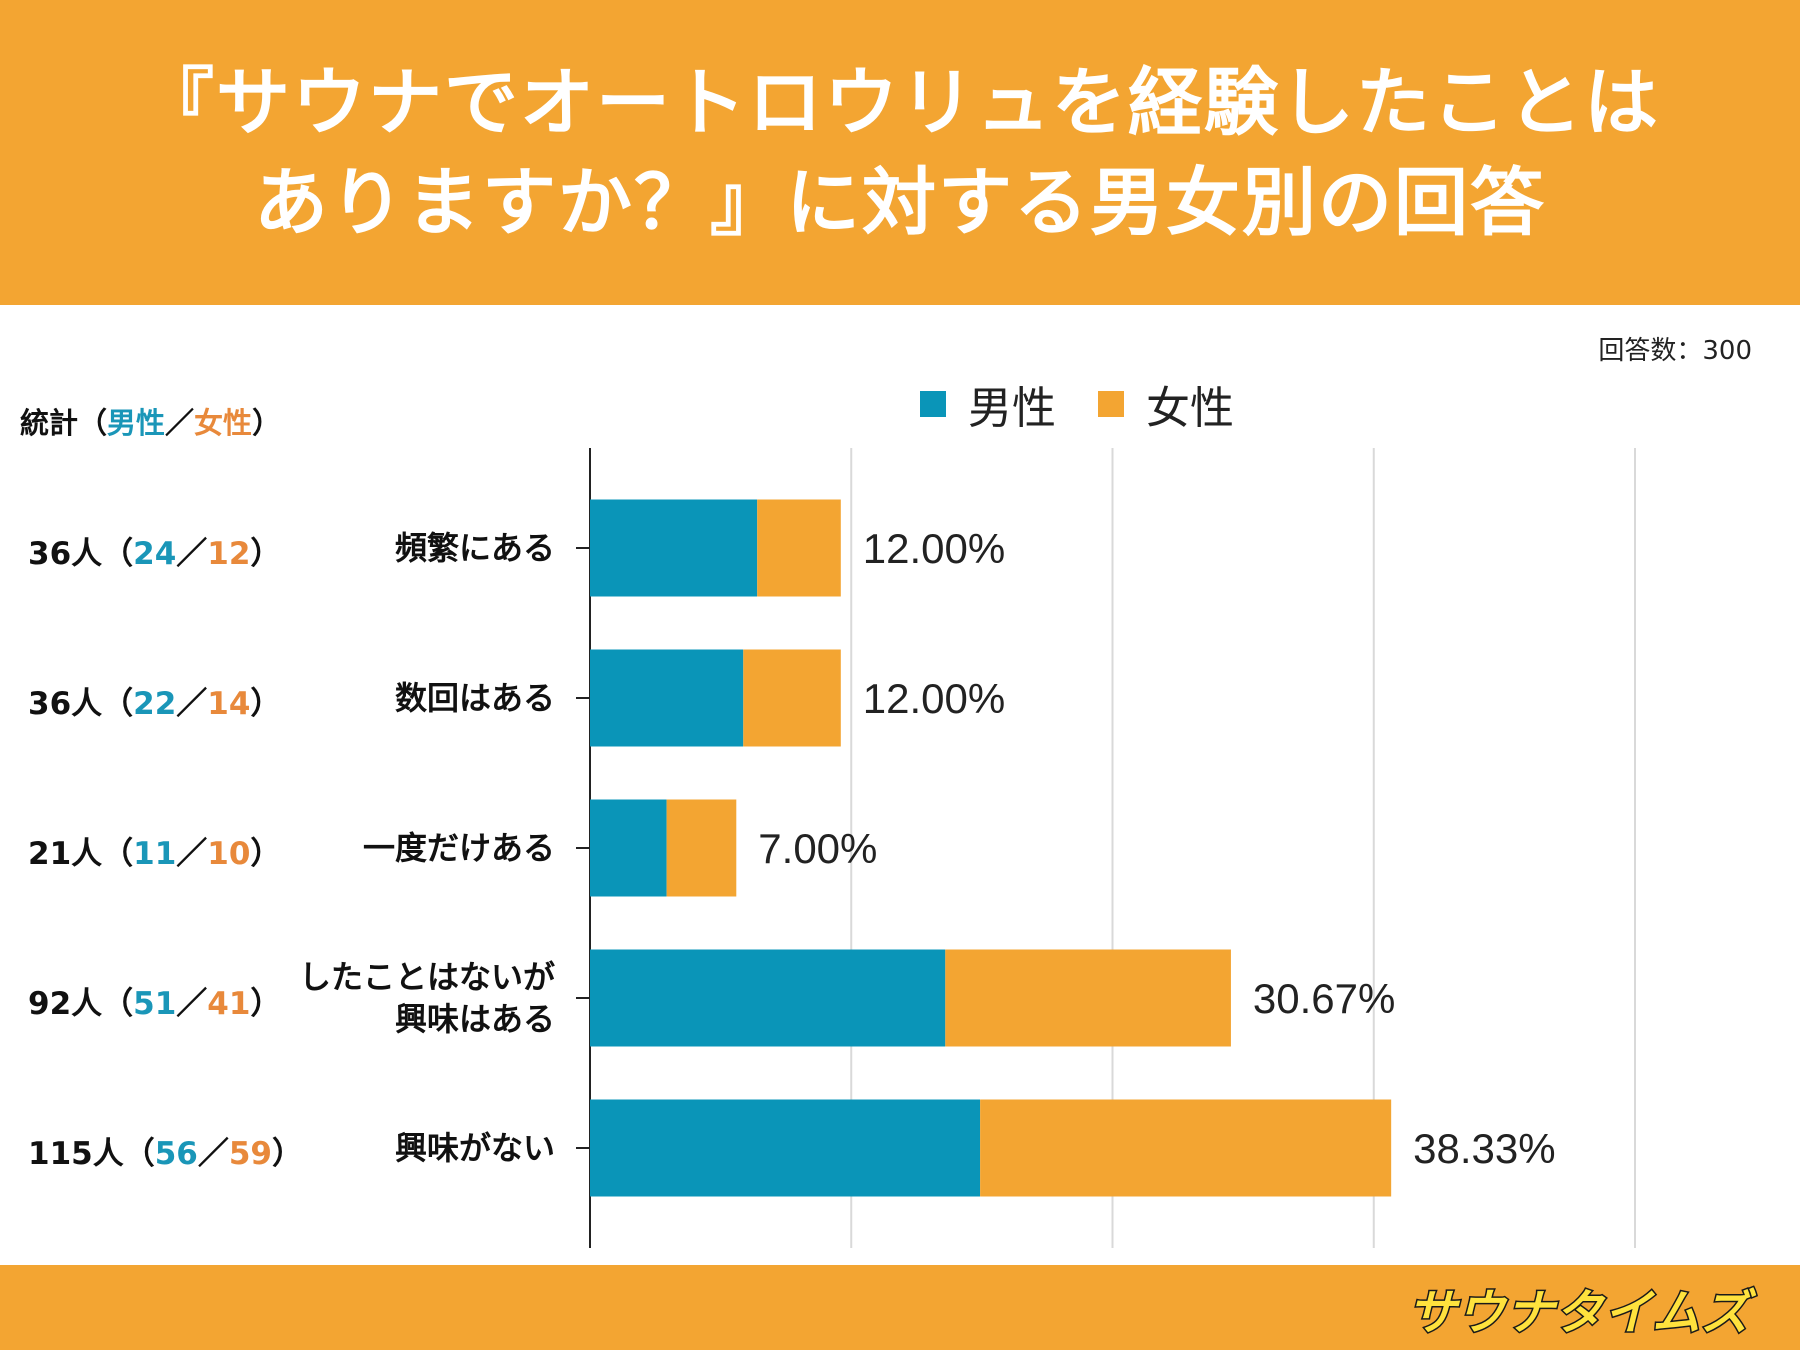  What do you see at coordinates (65, 854) in the screenshot?
I see `stat-total: 21人` at bounding box center [65, 854].